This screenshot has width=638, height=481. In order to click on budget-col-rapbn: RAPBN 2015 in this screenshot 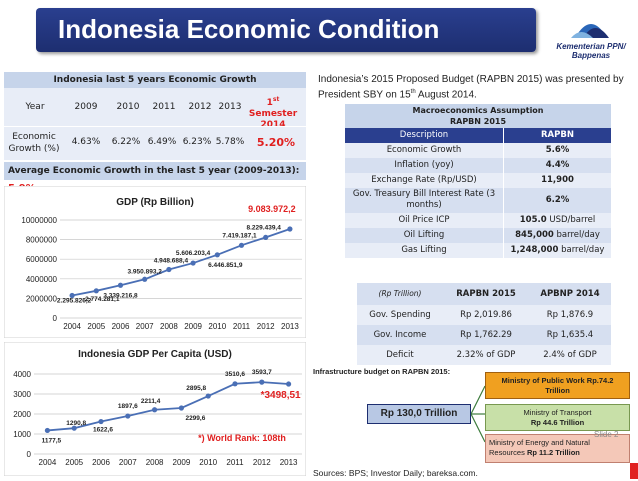, I will do `click(486, 294)`.